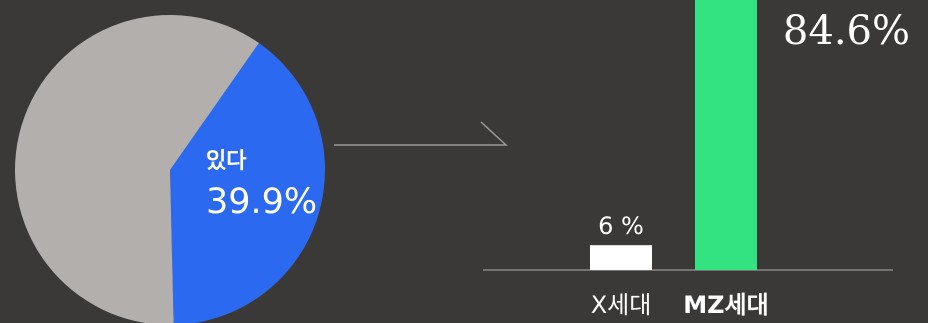  Describe the element at coordinates (725, 305) in the screenshot. I see `bar-category-label: MZ세대` at that location.